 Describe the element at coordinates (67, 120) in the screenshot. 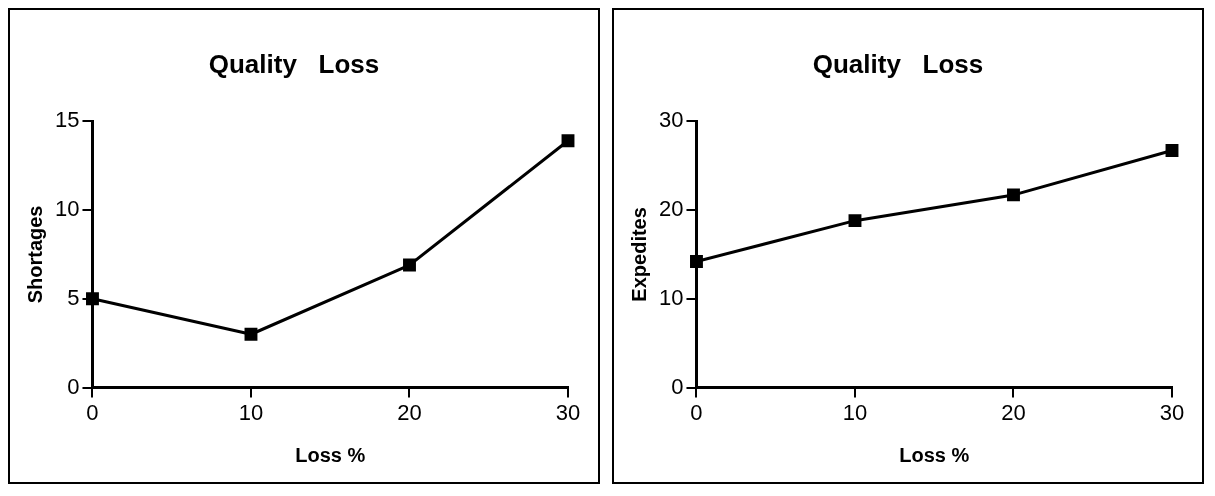

I see `y-tick-label: 15` at that location.